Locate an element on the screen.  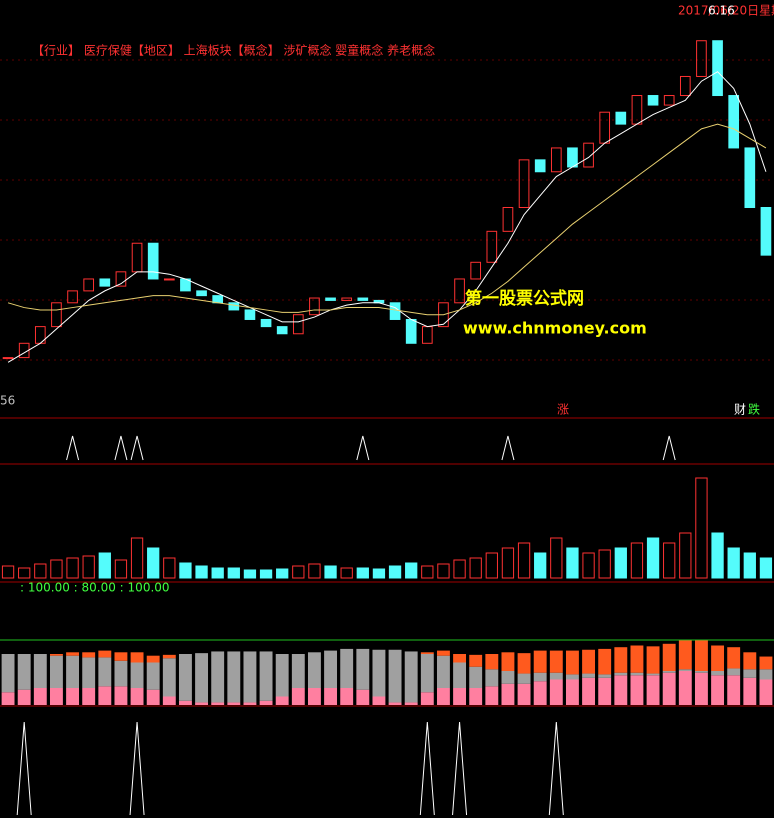
watermark: 第一股票公式网 is located at coordinates (524, 298).